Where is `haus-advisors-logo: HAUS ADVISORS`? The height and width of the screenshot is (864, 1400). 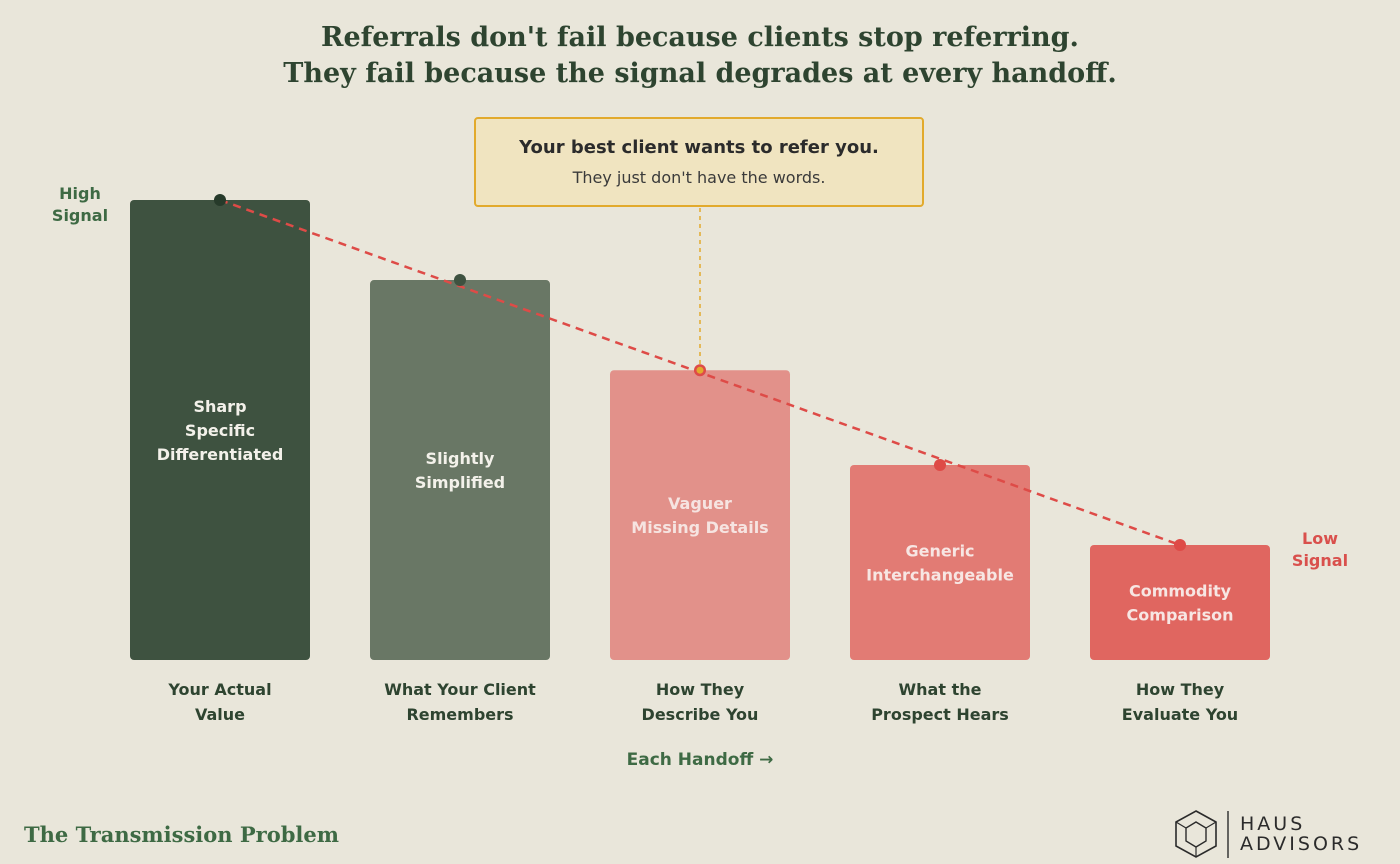
haus-advisors-logo: HAUS ADVISORS is located at coordinates (1277, 834).